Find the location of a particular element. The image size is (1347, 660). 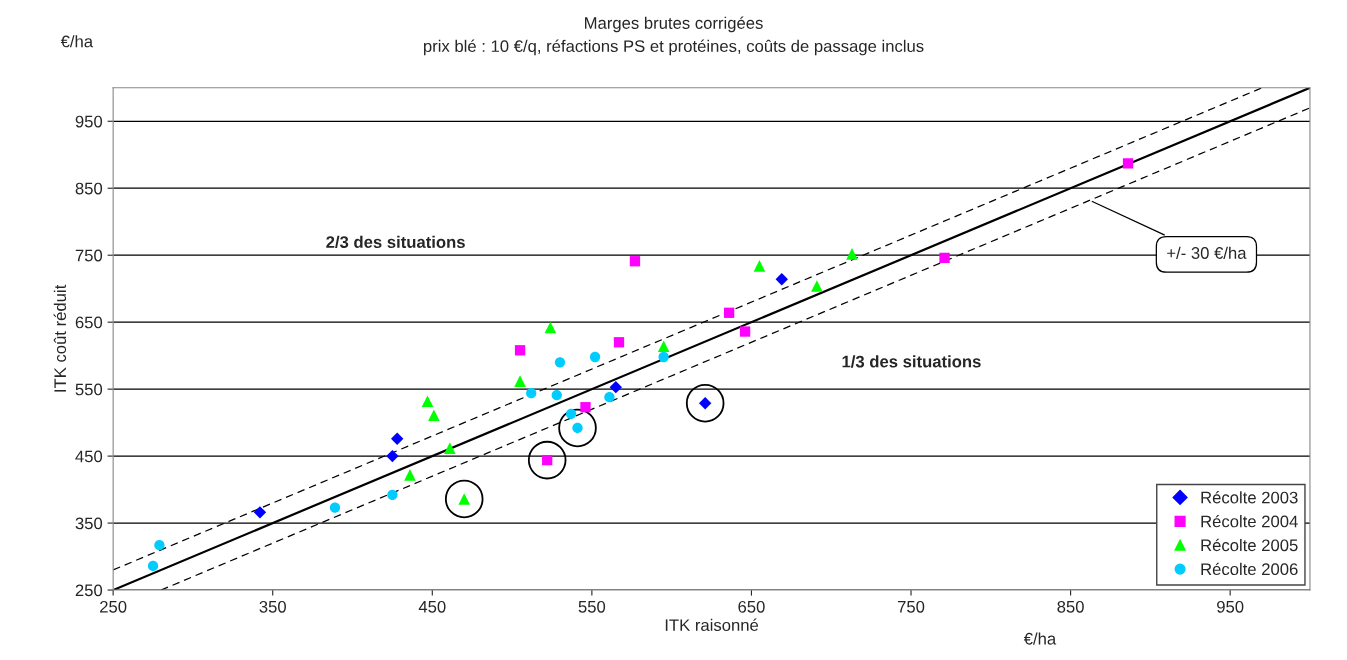

y-tick-label: 650 is located at coordinates (89, 322).